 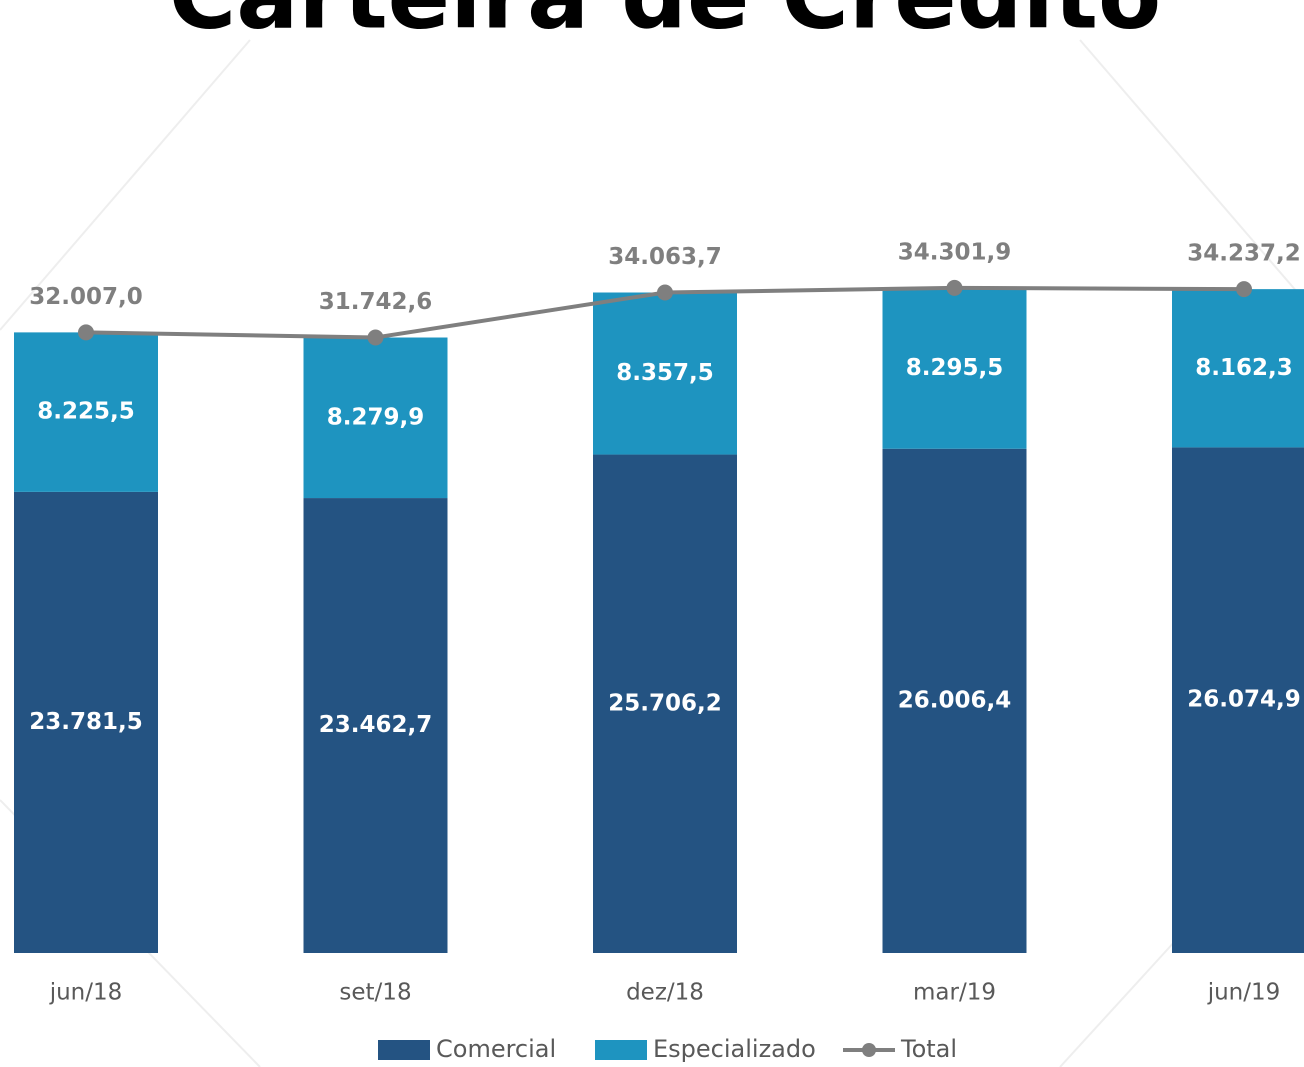 What do you see at coordinates (496, 1049) in the screenshot?
I see `legend-label: Comercial` at bounding box center [496, 1049].